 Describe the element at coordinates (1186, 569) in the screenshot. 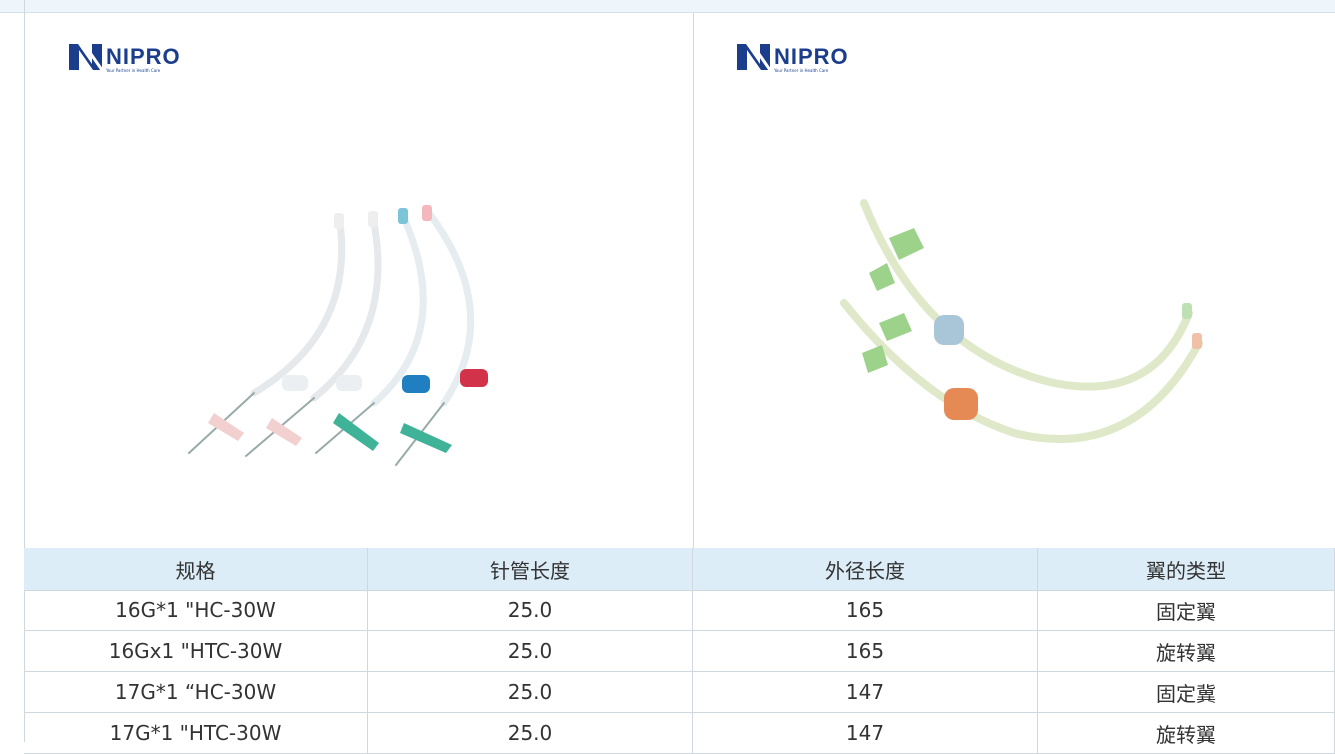

I see `header-cell: 翼的类型` at that location.